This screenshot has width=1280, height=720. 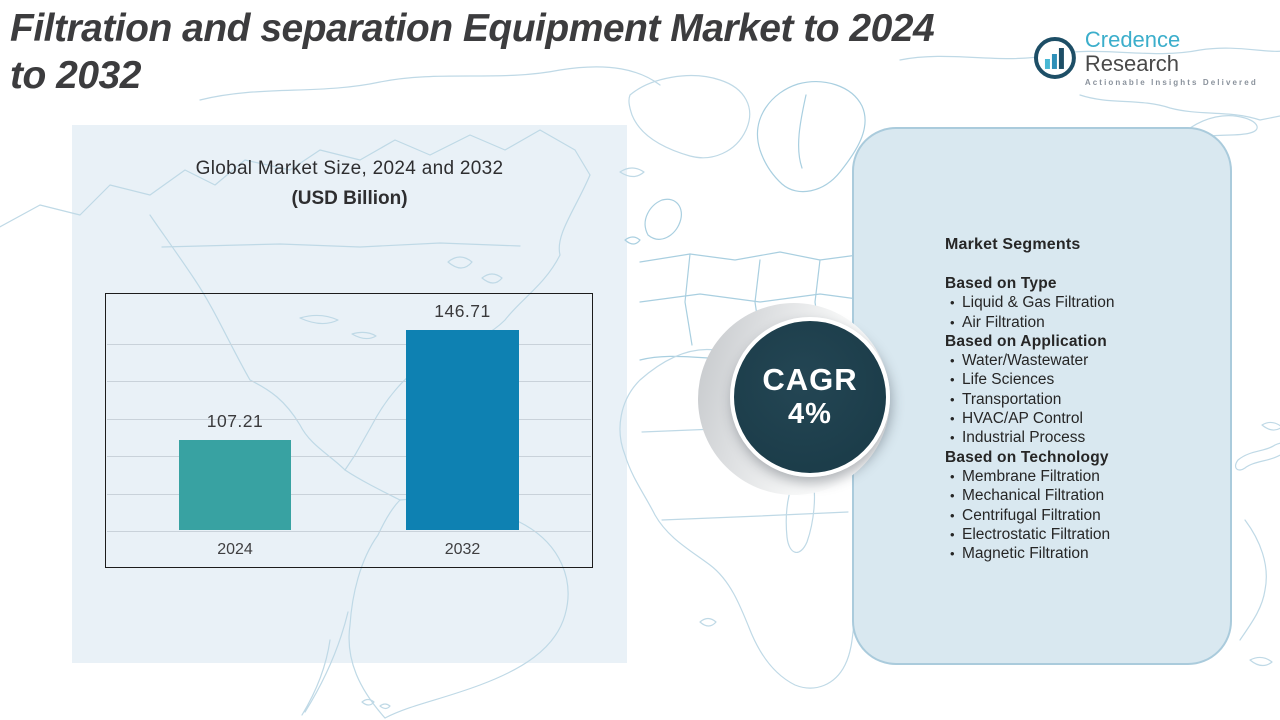 I want to click on segment-item-label: HVAC/AP Control, so click(x=1022, y=419).